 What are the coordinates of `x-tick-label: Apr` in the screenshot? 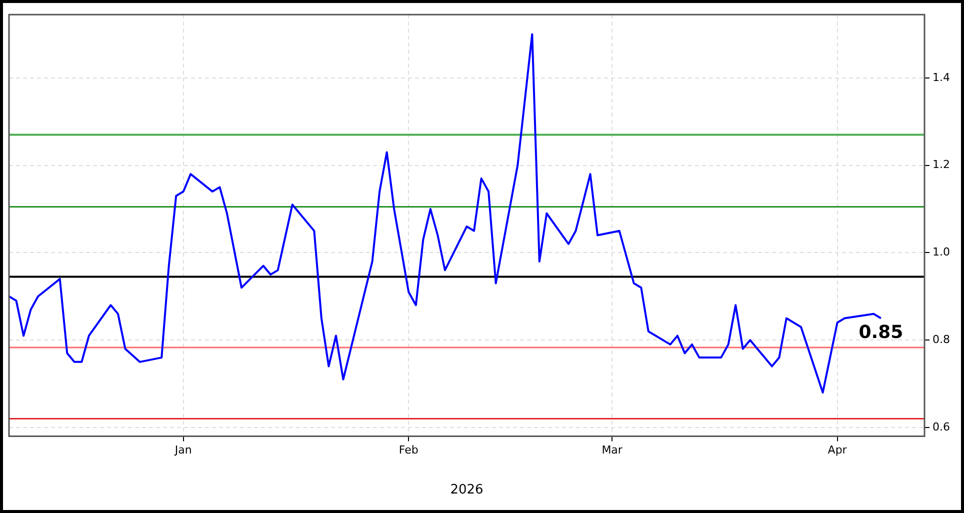 It's located at (838, 450).